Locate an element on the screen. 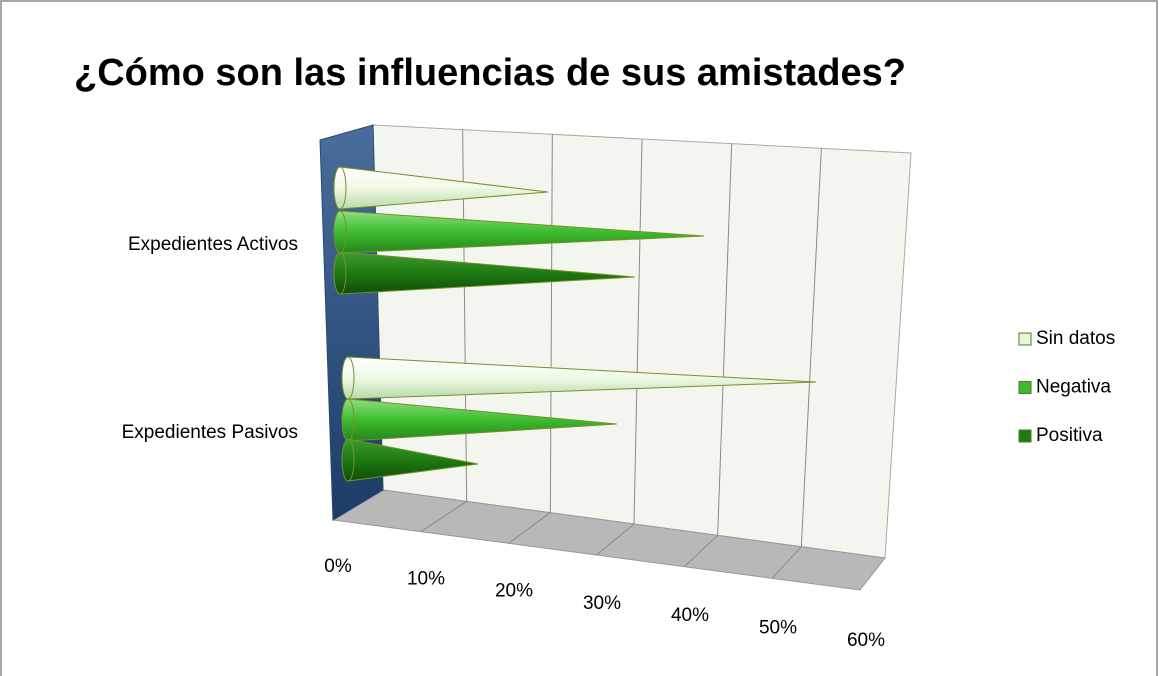 The height and width of the screenshot is (676, 1159). x-tick-label: 0% is located at coordinates (338, 566).